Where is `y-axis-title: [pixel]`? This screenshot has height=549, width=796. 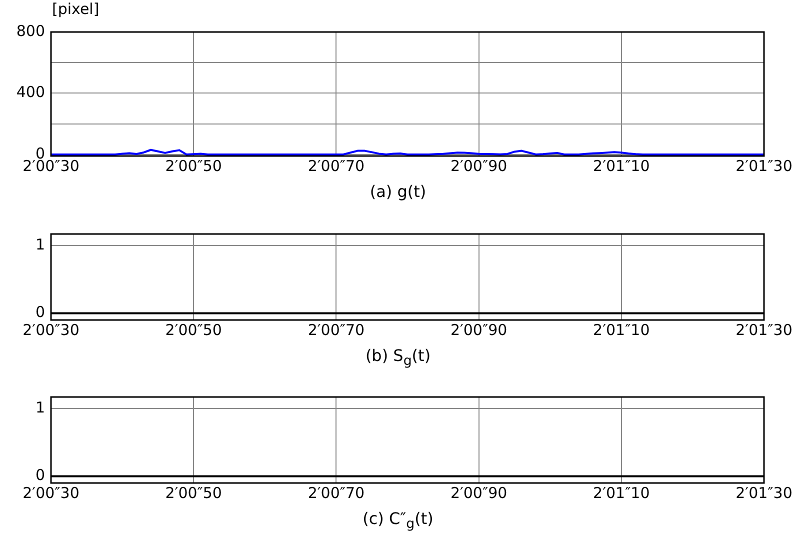 y-axis-title: [pixel] is located at coordinates (76, 9).